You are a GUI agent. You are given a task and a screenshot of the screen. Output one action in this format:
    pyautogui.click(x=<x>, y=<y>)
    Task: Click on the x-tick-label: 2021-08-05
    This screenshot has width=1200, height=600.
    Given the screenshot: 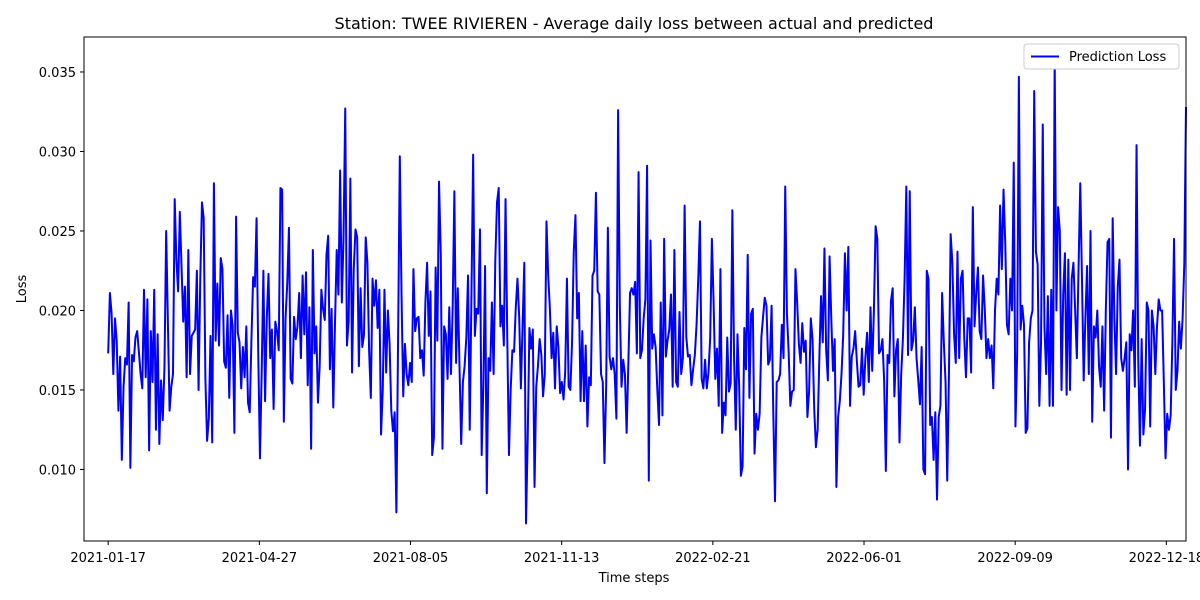 What is the action you would take?
    pyautogui.click(x=411, y=558)
    